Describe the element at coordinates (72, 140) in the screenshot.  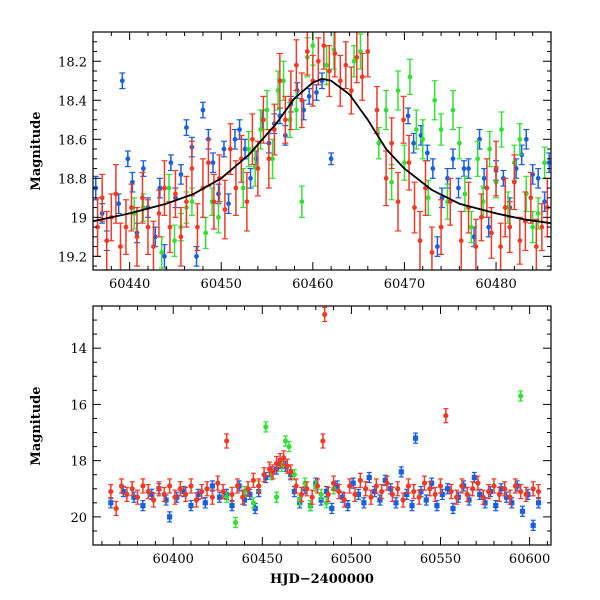
I see `y-tick-label: 18.6` at that location.